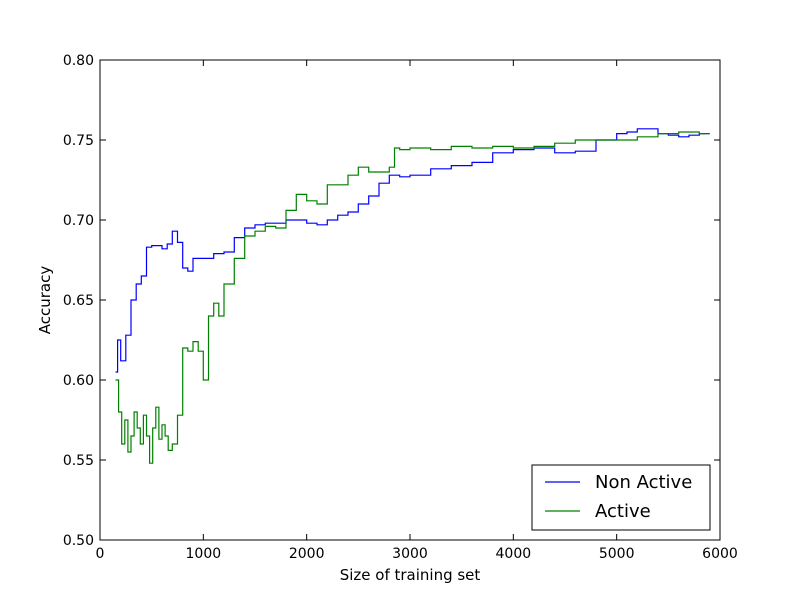 Image resolution: width=800 pixels, height=600 pixels. What do you see at coordinates (617, 554) in the screenshot?
I see `x-tick-label: 5000` at bounding box center [617, 554].